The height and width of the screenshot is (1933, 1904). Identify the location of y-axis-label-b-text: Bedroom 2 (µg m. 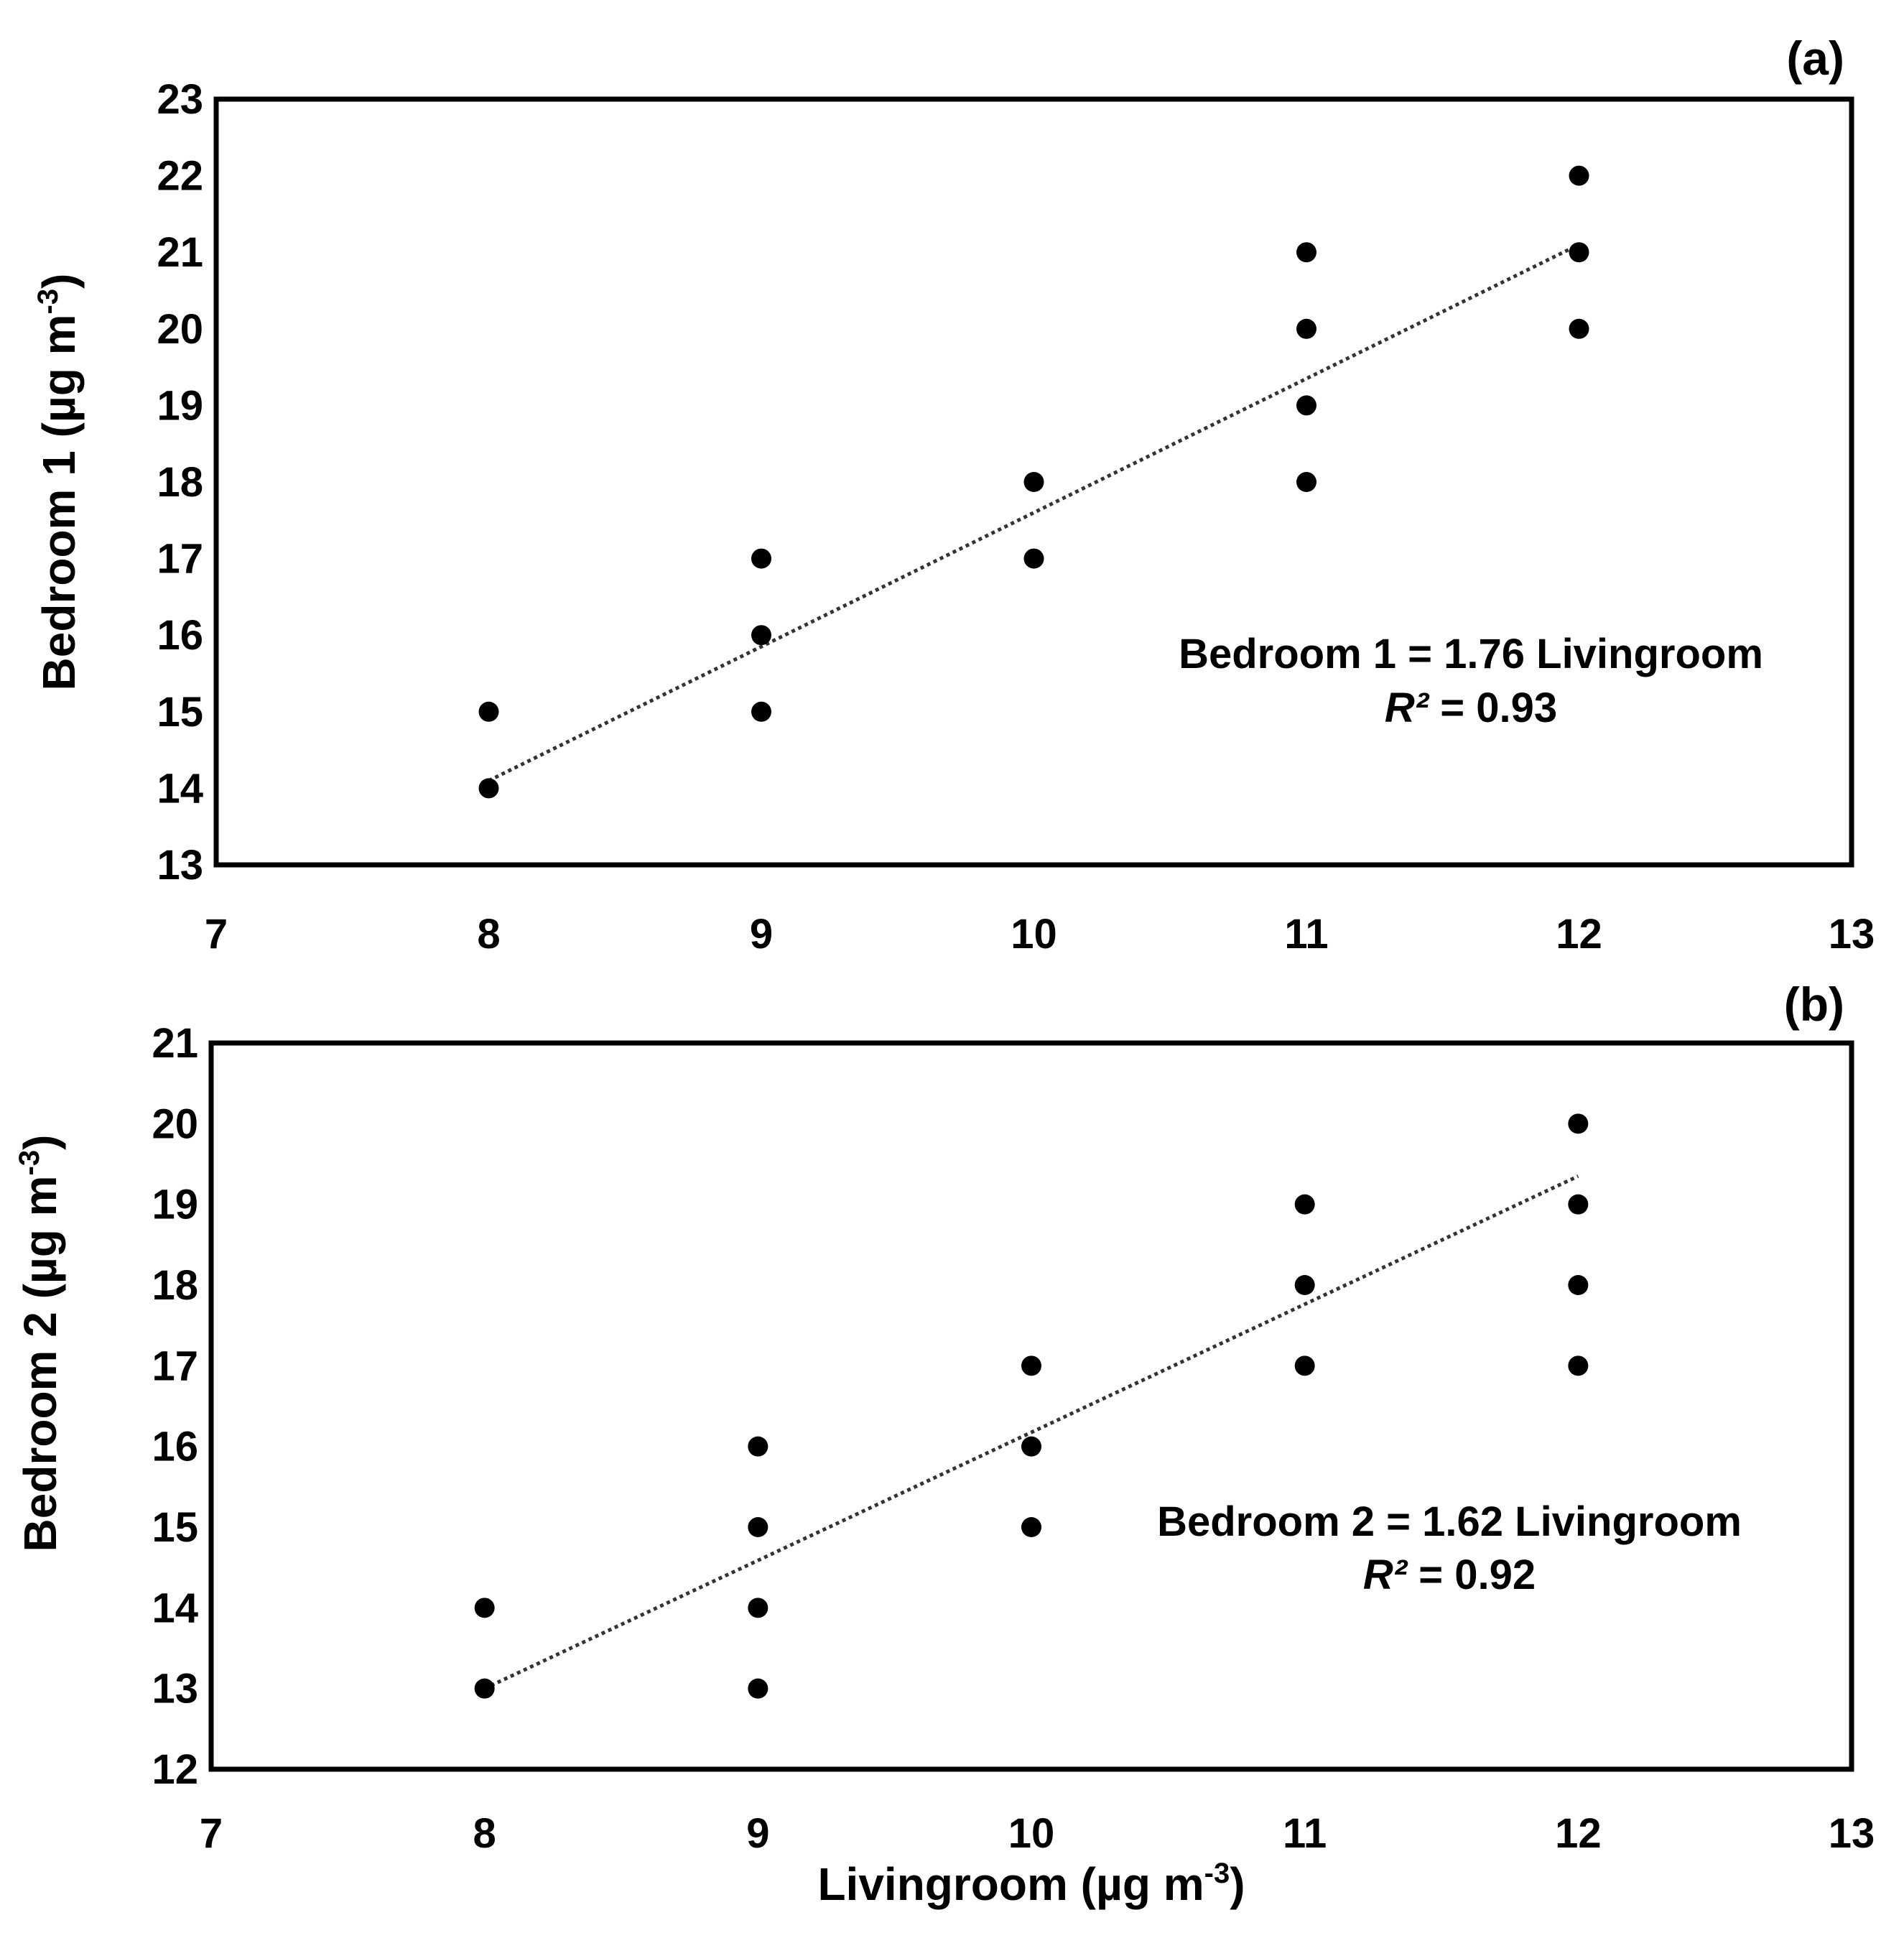
(40, 1363).